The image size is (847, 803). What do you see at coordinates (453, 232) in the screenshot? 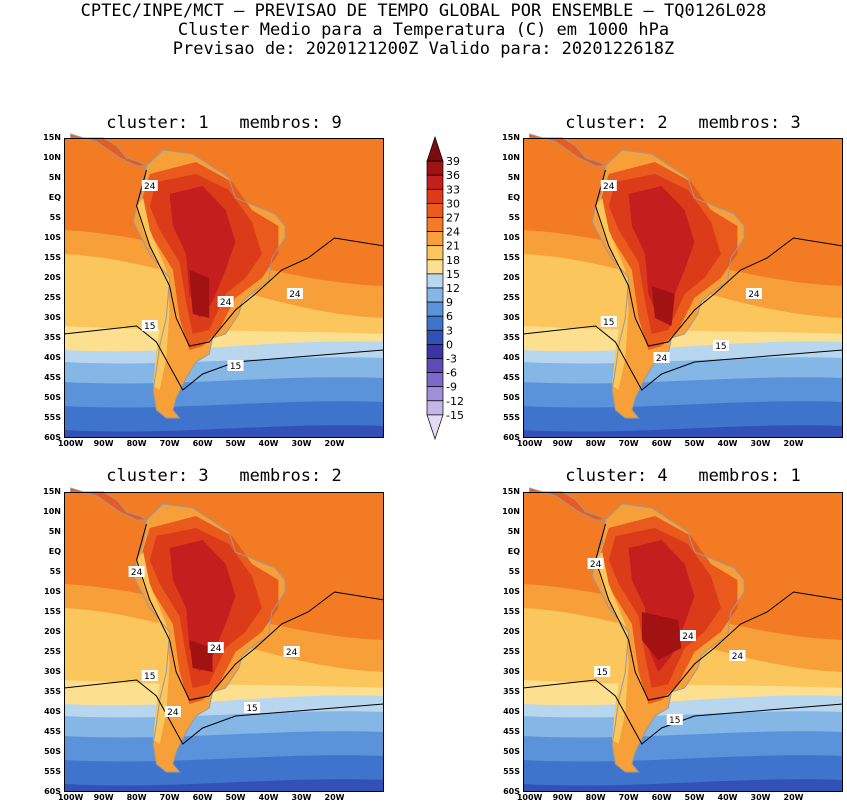
I see `colorbar-label: 24` at bounding box center [453, 232].